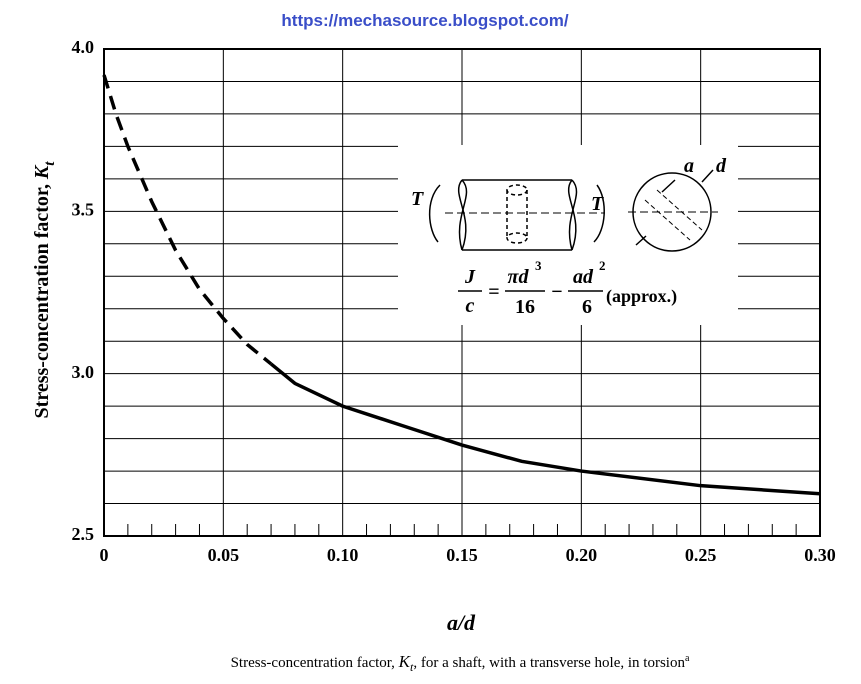 This screenshot has width=861, height=684. Describe the element at coordinates (412, 667) in the screenshot. I see `caption-subscript: t` at that location.